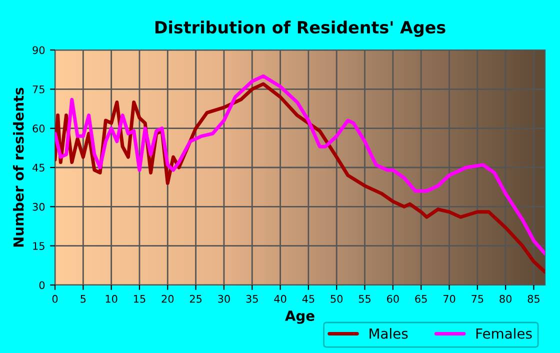 This screenshot has width=560, height=353. Describe the element at coordinates (196, 298) in the screenshot. I see `x-tick-label: 25` at that location.